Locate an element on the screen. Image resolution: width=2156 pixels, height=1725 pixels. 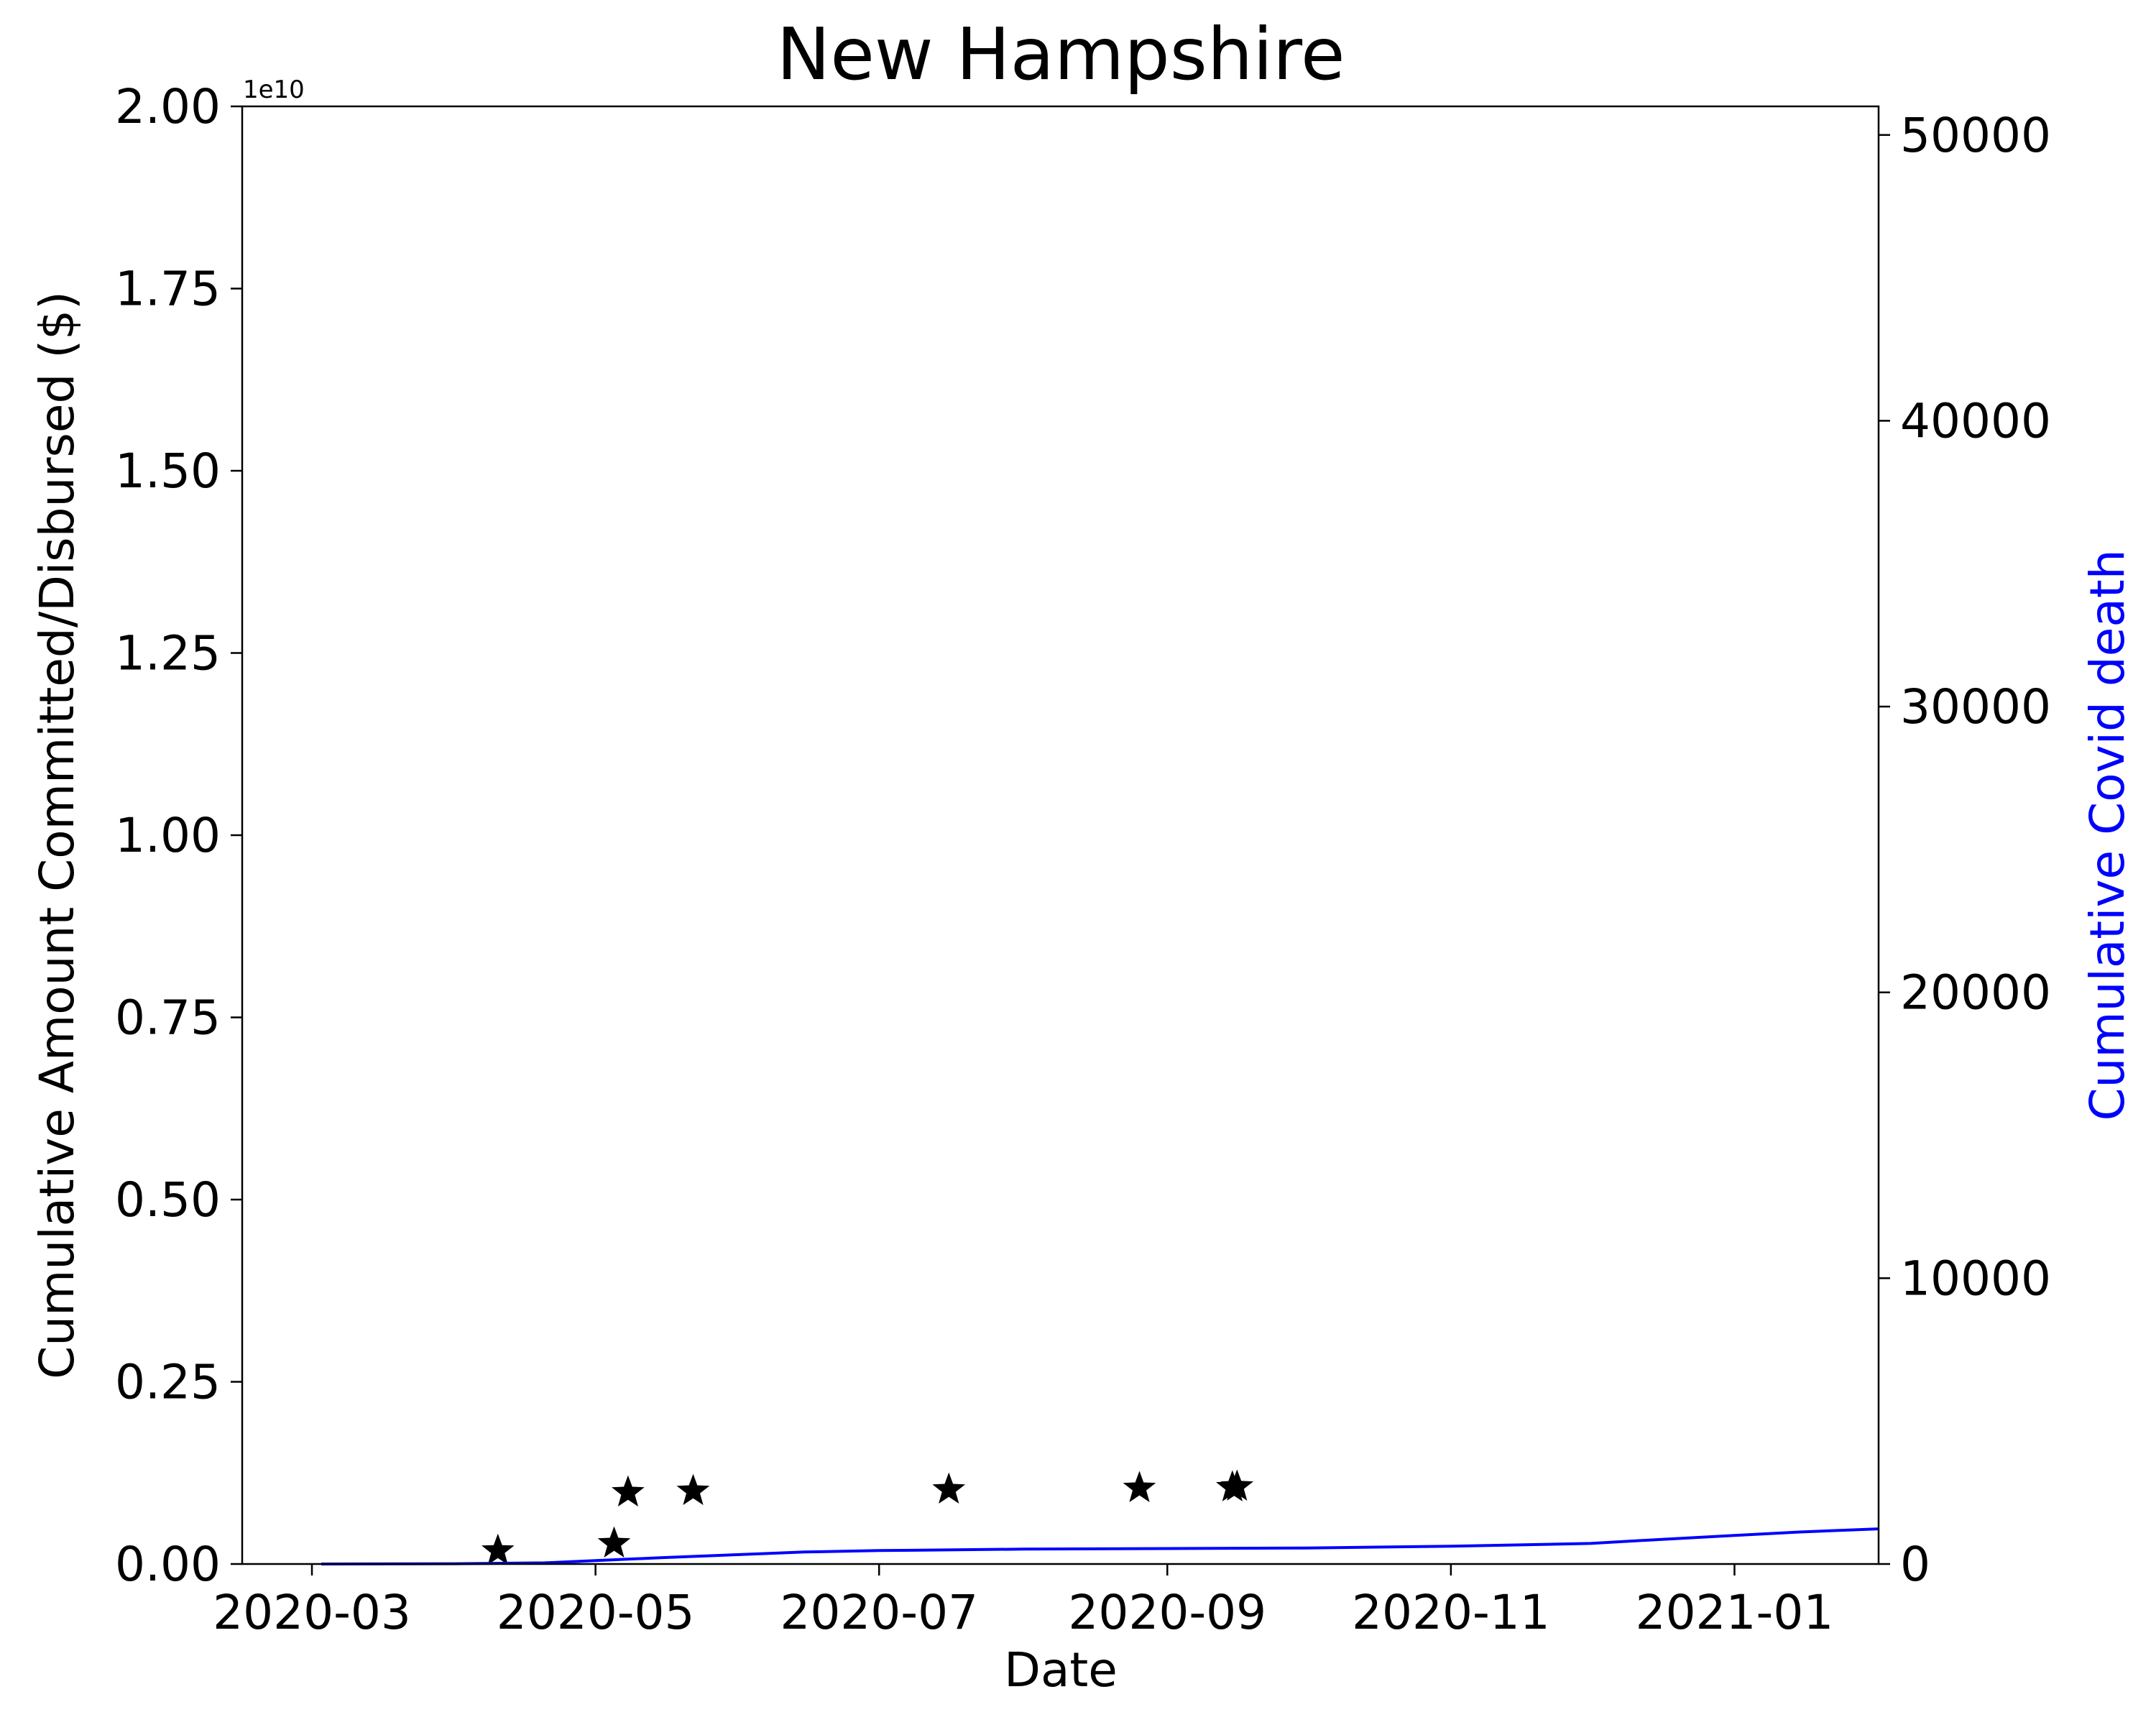
y-tick-label: 1.75 is located at coordinates (168, 289).